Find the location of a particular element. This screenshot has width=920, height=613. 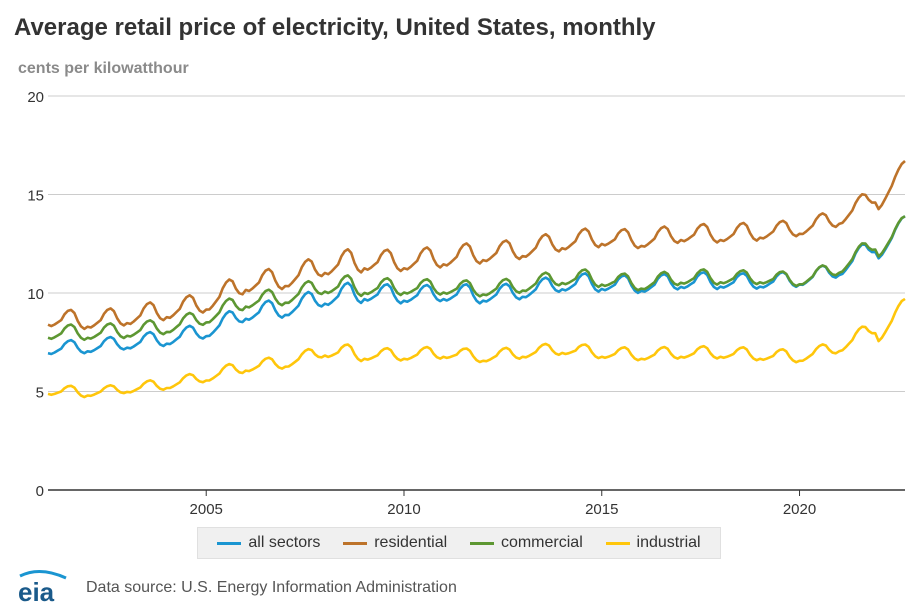

y-tick-label: 10 is located at coordinates (35, 294).